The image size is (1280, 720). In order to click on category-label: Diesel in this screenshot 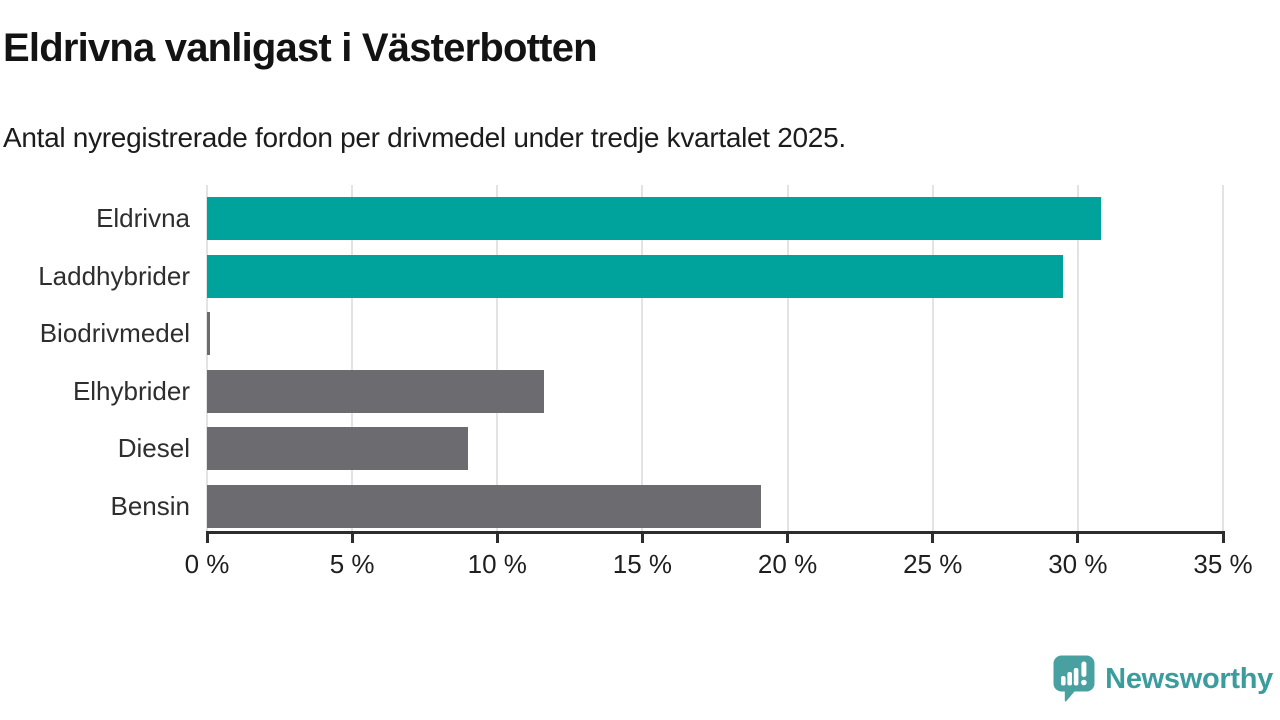, I will do `click(153, 448)`.